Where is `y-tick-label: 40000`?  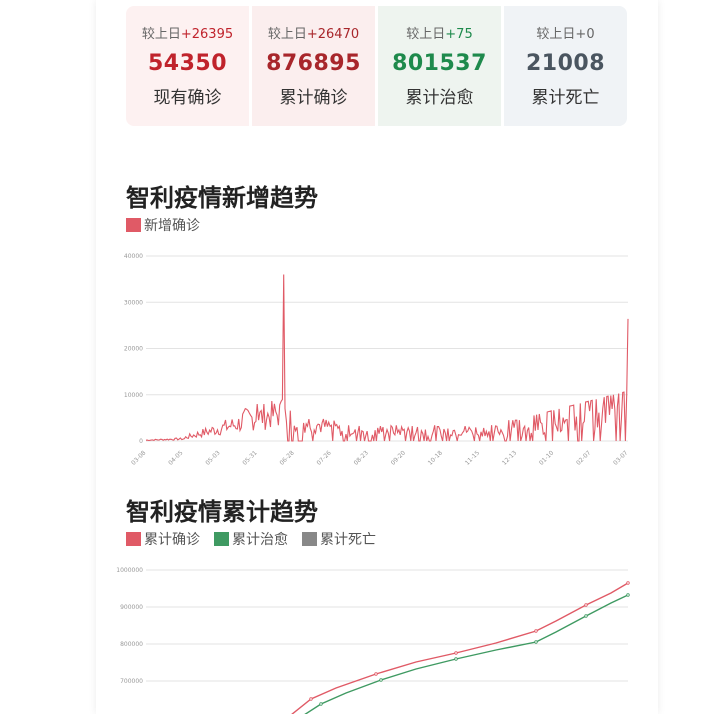 y-tick-label: 40000 is located at coordinates (133, 256).